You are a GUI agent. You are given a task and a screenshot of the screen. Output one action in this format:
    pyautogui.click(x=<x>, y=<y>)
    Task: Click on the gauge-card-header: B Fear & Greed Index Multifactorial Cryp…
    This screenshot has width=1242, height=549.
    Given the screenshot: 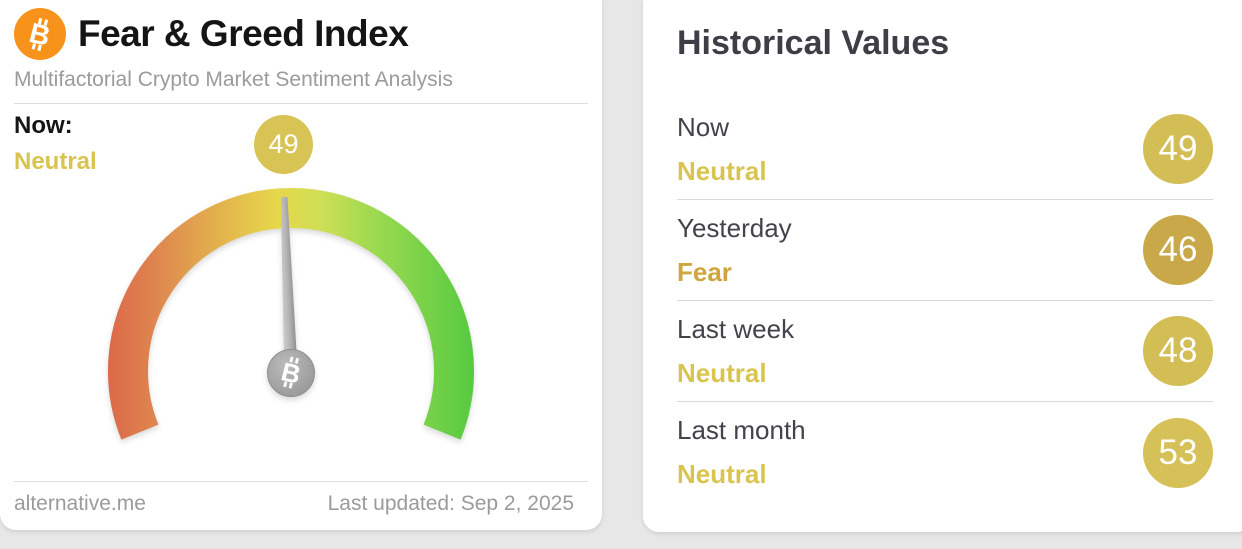 What is the action you would take?
    pyautogui.click(x=301, y=46)
    